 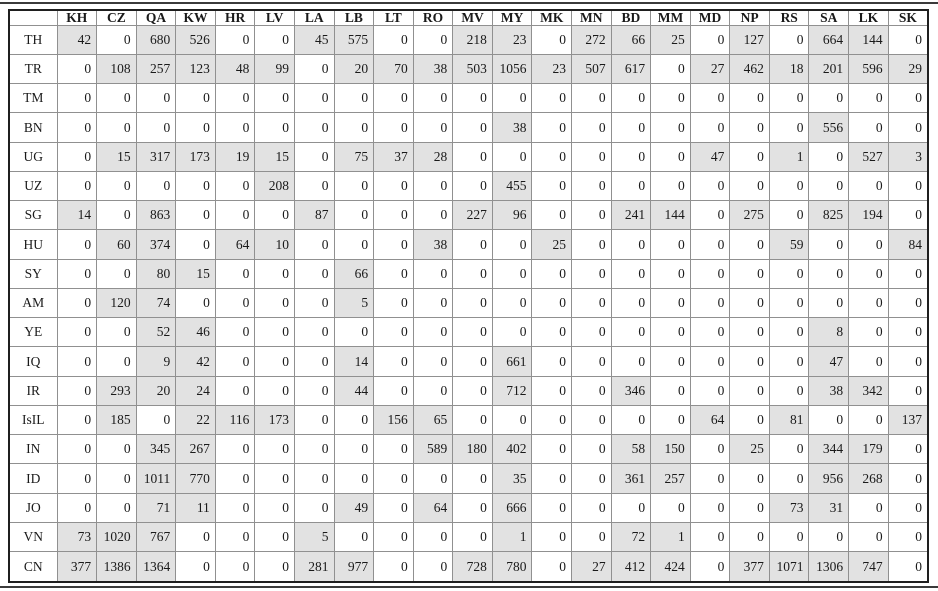 I want to click on table-row-sy: SY 0 0 80 15 0 0 0 66 0 0 0 0 0 0 0 0 0 0 0 0 0 0, so click(x=468, y=273).